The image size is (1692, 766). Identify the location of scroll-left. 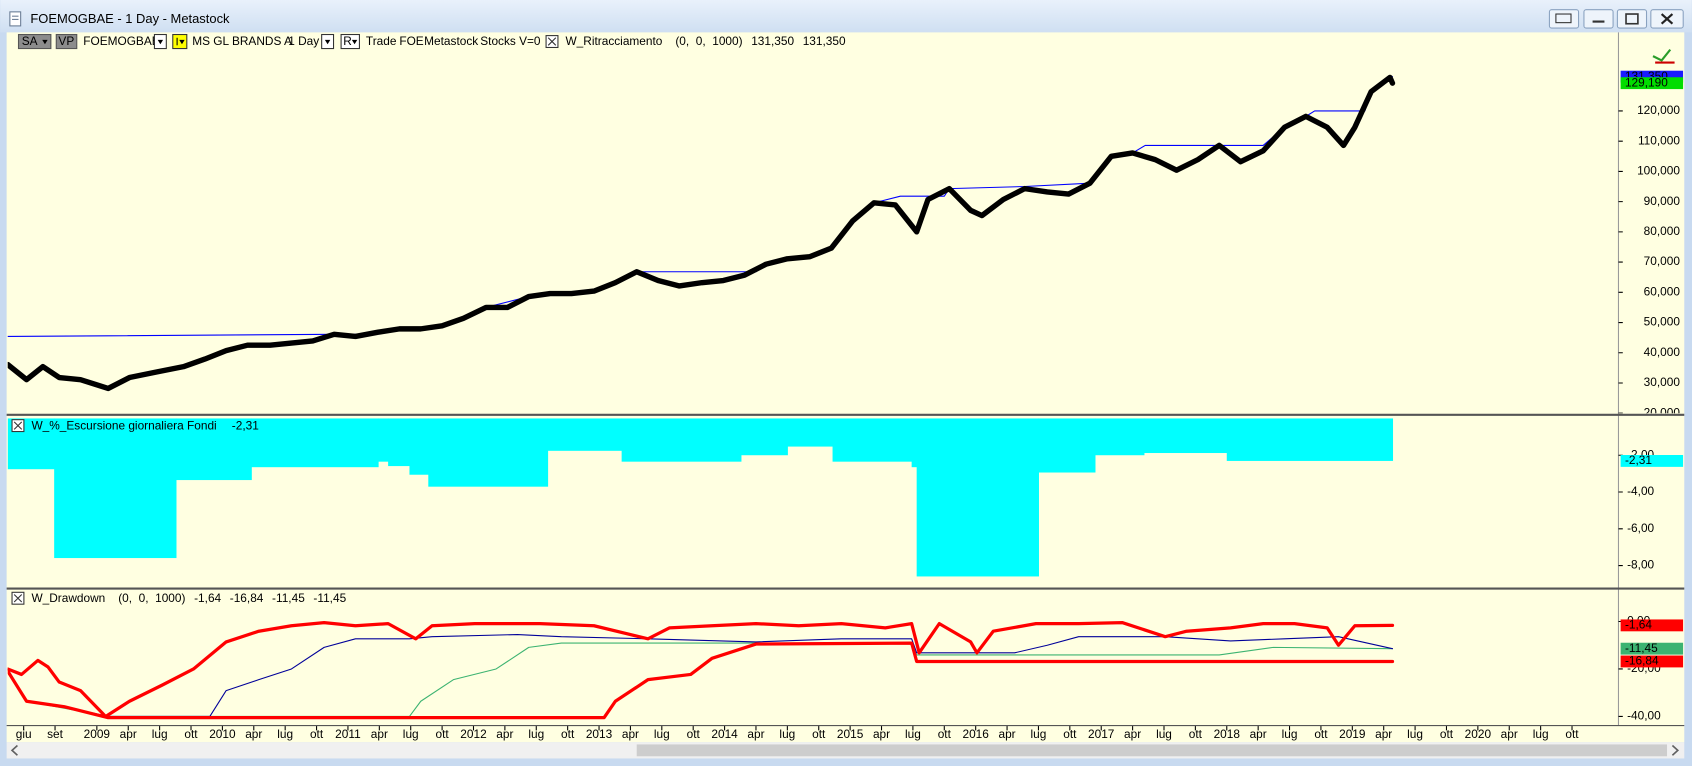
(14, 750).